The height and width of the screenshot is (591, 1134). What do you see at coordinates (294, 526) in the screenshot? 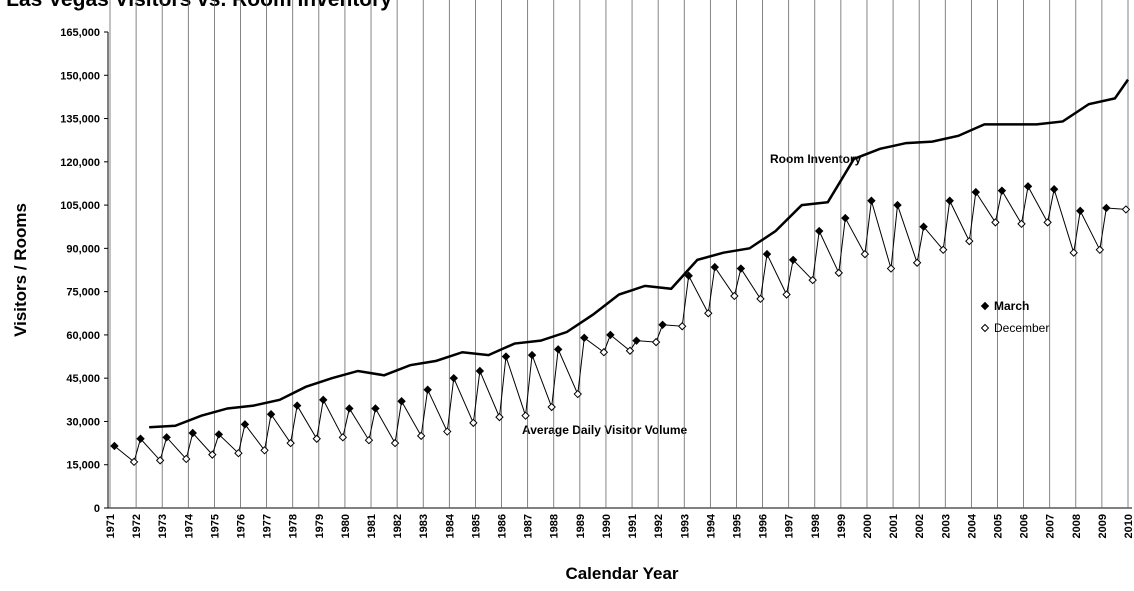
I see `x-tick-label: 1978` at bounding box center [294, 526].